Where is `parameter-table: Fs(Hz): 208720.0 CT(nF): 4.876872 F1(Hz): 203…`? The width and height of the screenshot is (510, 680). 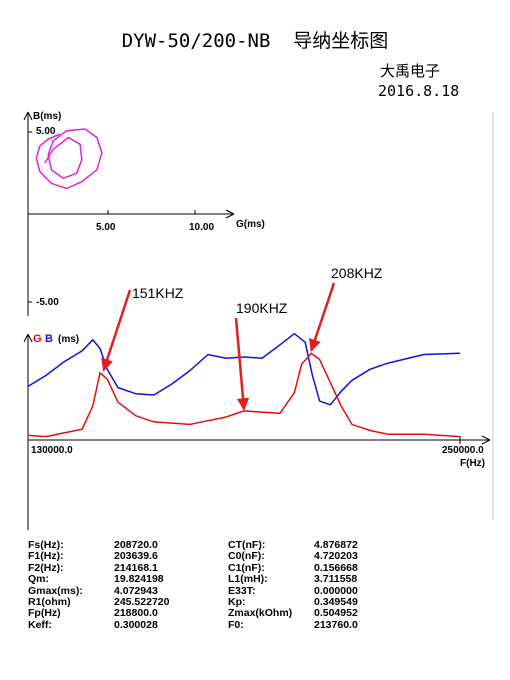
parameter-table: Fs(Hz): 208720.0 CT(nF): 4.876872 F1(Hz): 203… is located at coordinates (221, 585).